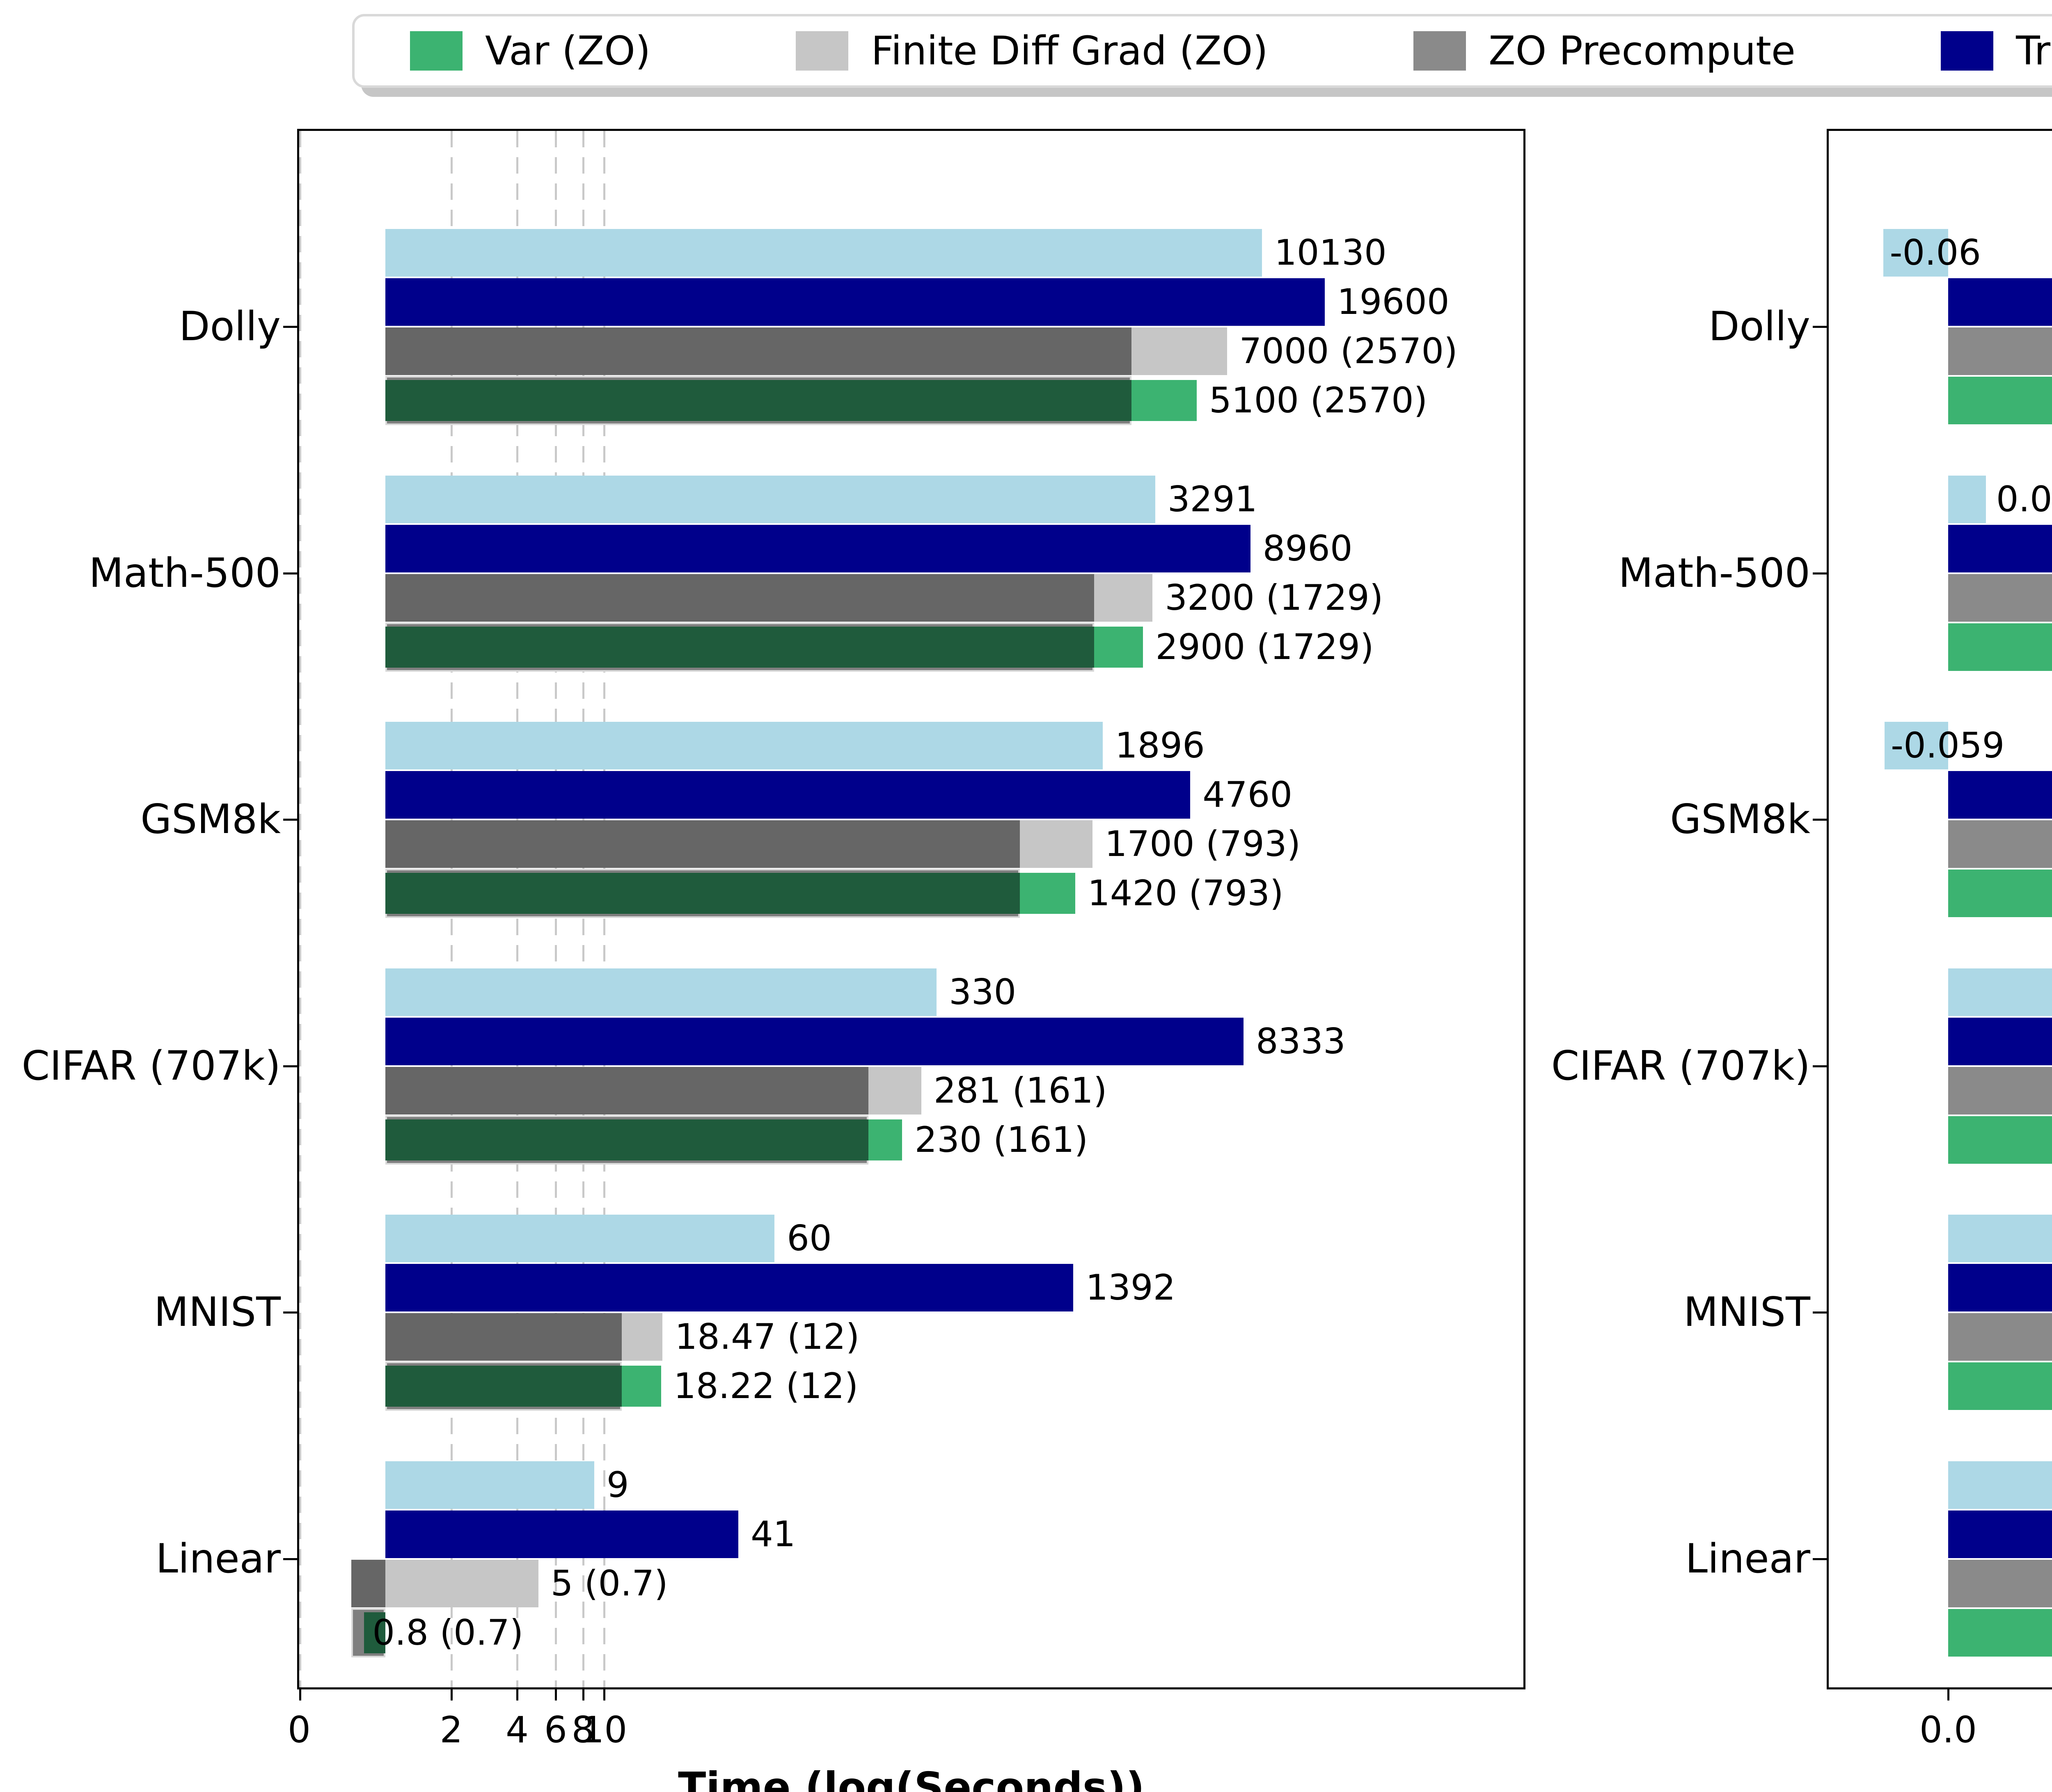 Image resolution: width=2052 pixels, height=1792 pixels. I want to click on legend-item: Finite Diff Grad (ZO), so click(1032, 51).